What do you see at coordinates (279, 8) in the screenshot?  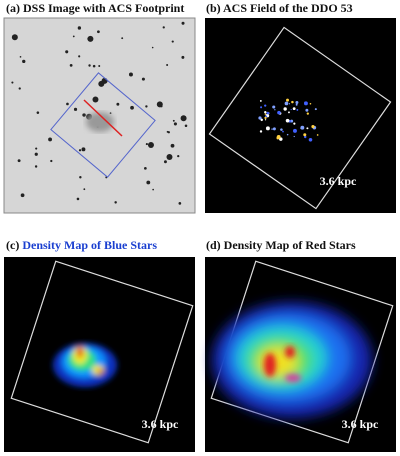 I see `panel-title: (b) ACS Field of the DDO 53` at bounding box center [279, 8].